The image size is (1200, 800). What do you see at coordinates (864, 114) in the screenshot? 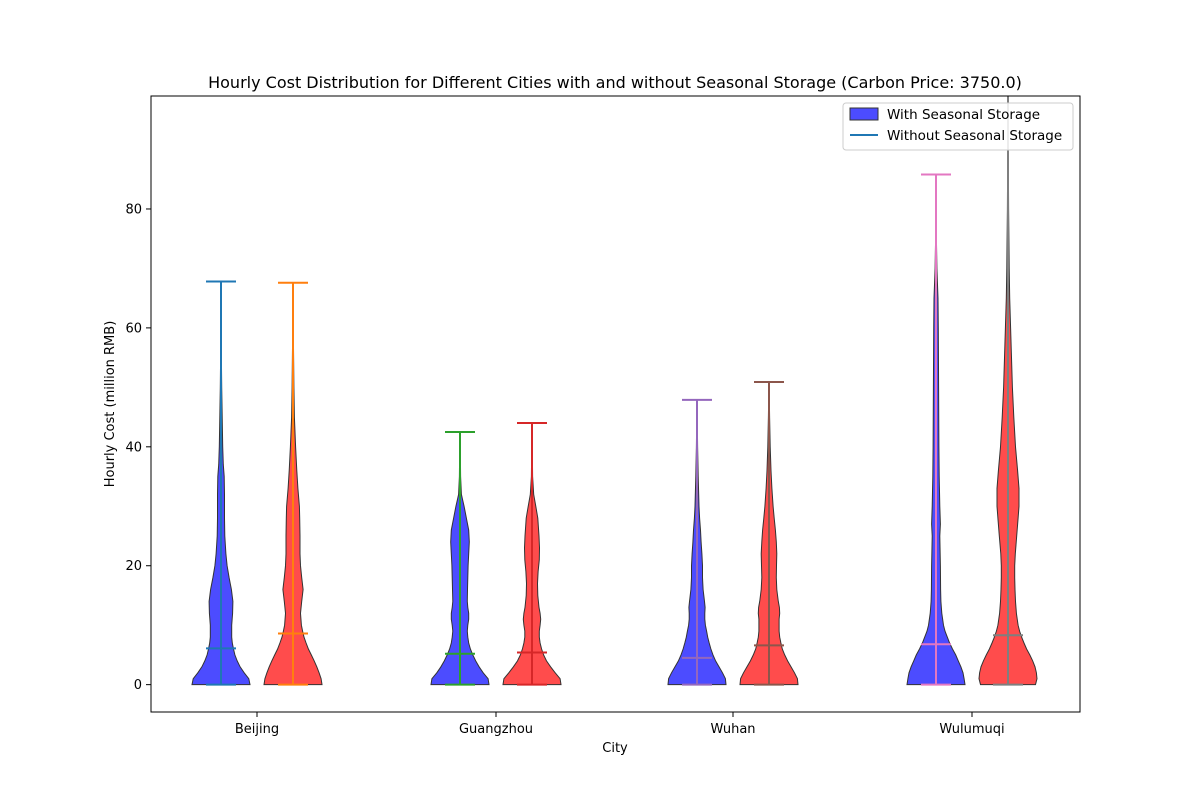
I see `legend-swatch-with-storage` at bounding box center [864, 114].